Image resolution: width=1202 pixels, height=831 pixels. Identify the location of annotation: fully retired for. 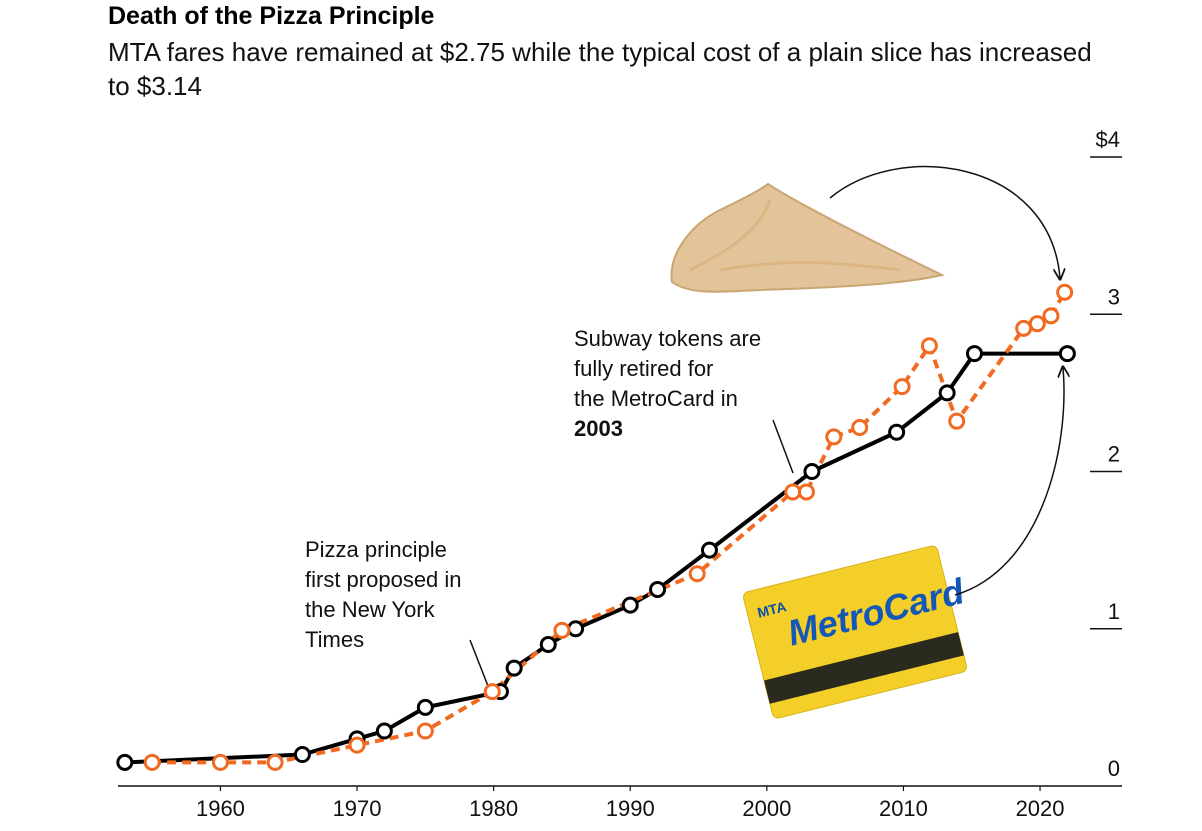
(643, 368).